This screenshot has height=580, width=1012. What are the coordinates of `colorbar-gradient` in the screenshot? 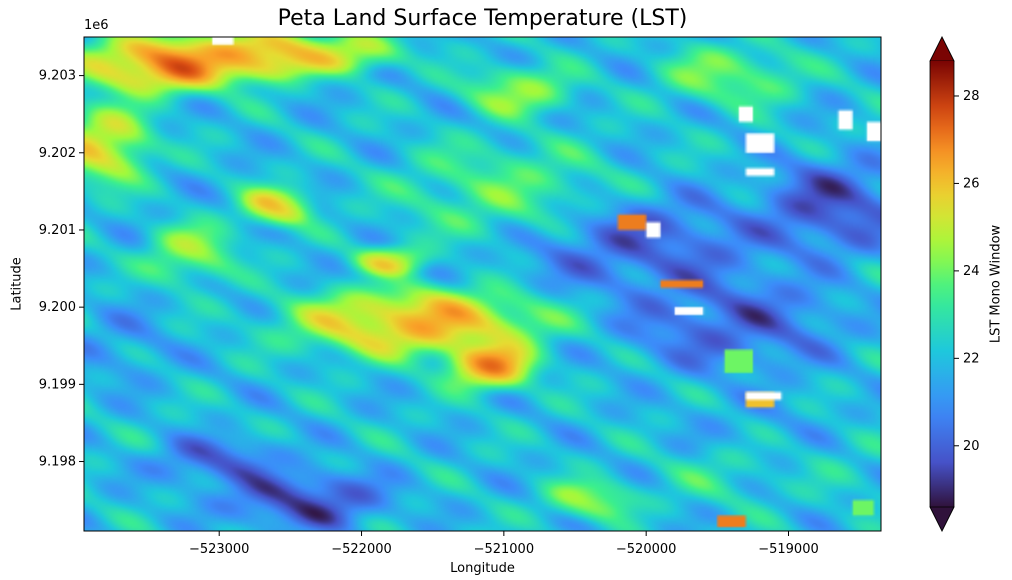 It's located at (942, 284).